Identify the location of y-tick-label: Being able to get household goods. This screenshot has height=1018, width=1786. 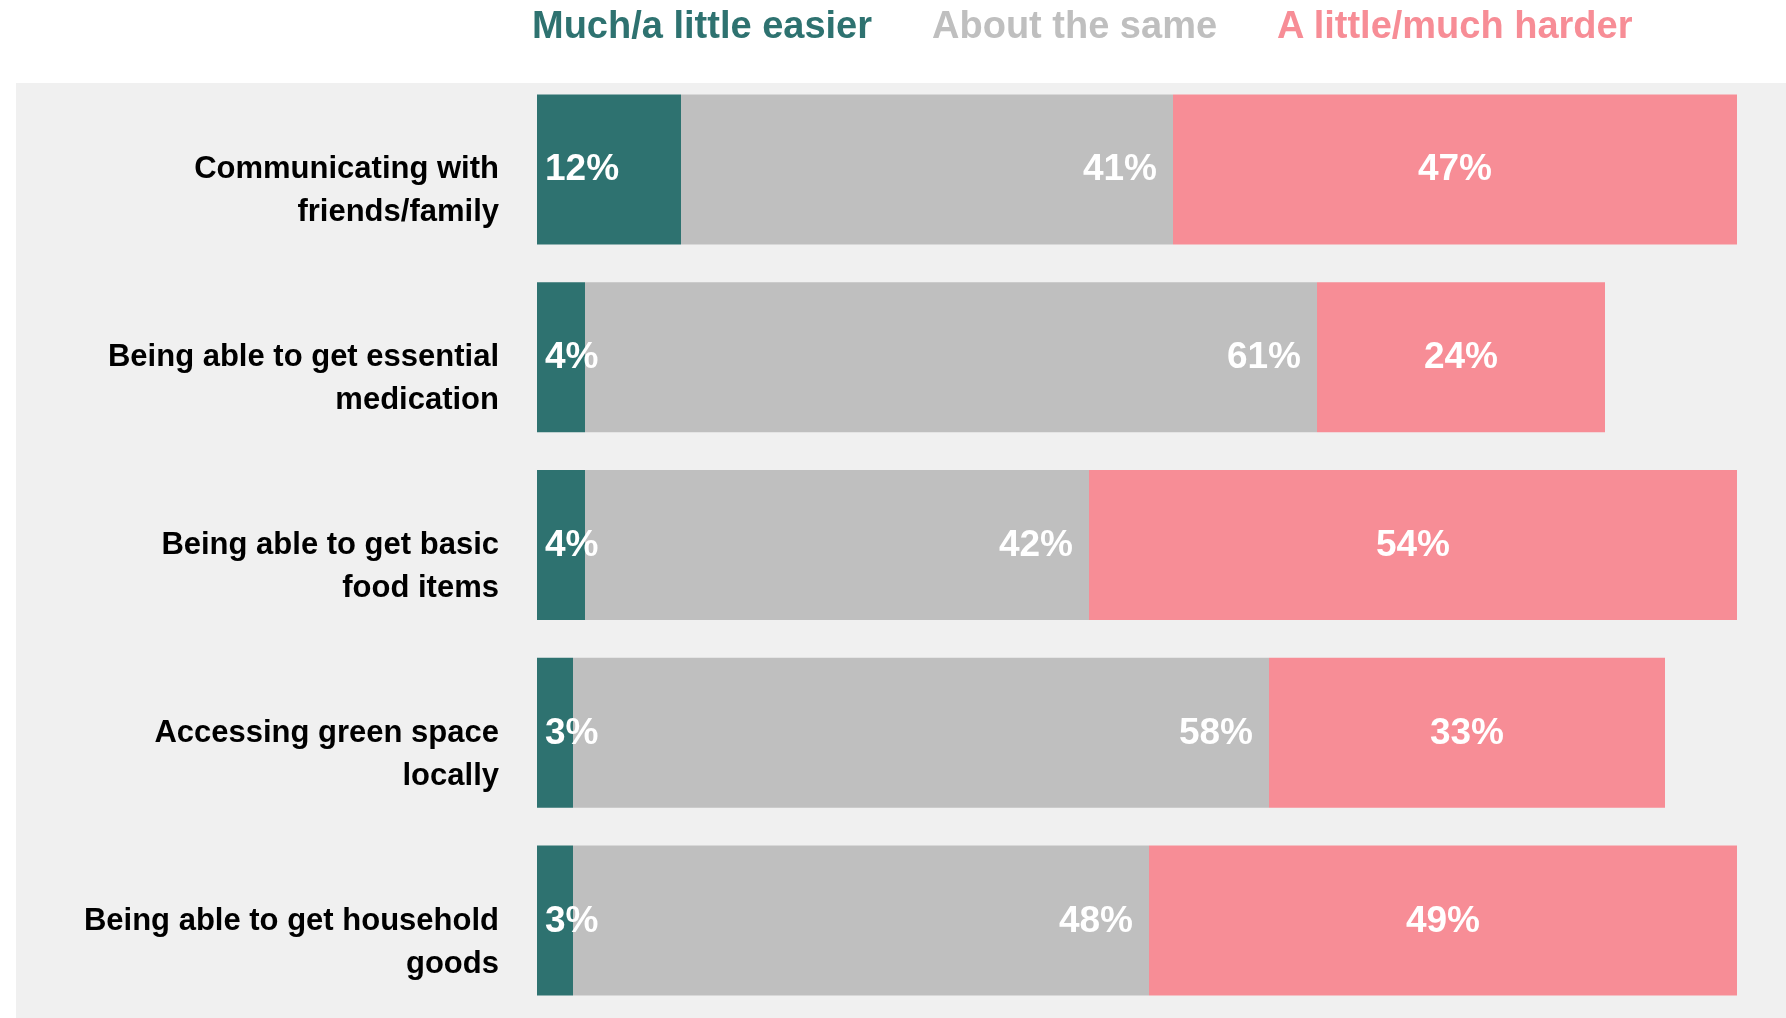
(291, 940).